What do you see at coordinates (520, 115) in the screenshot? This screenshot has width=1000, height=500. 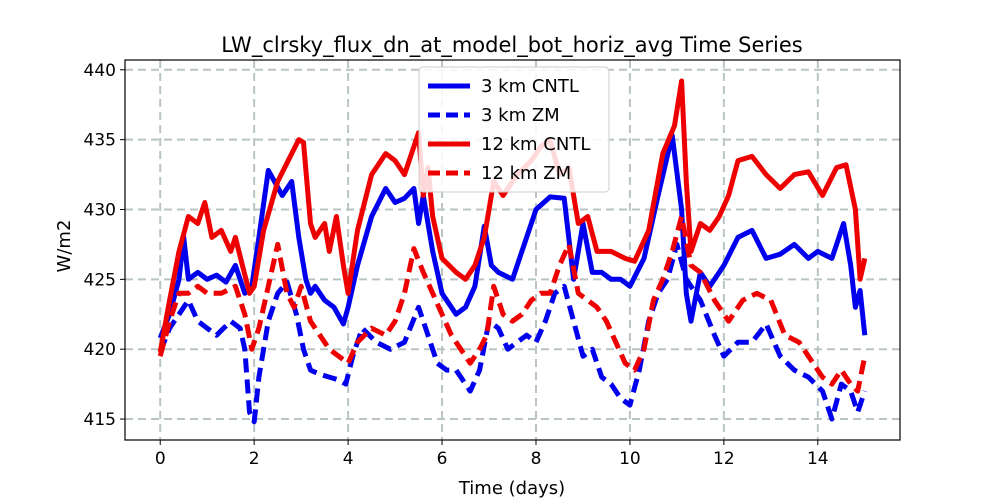 I see `legend-label: 3 km ZM` at bounding box center [520, 115].